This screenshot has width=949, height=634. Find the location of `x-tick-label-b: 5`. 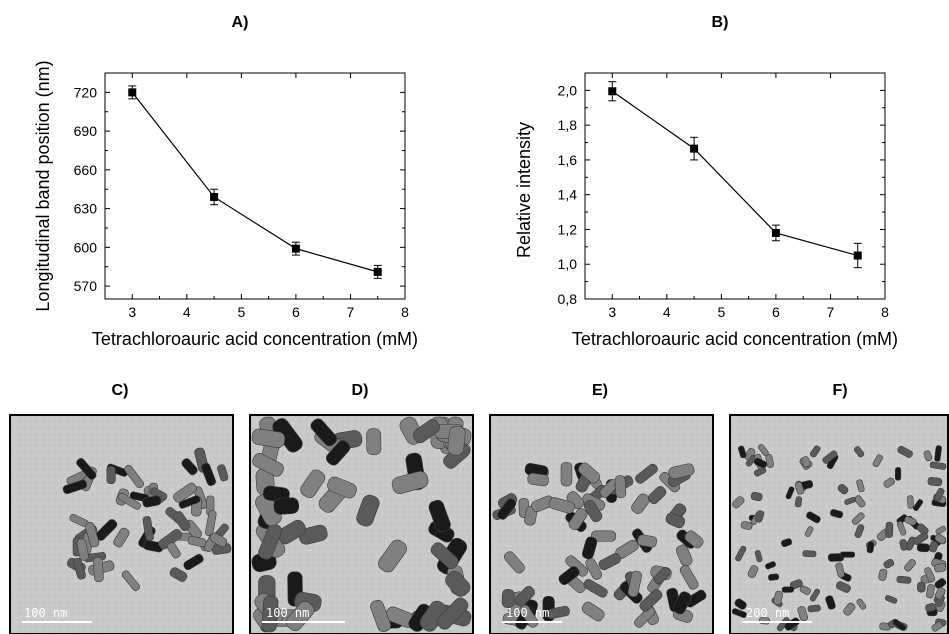

x-tick-label-b: 5 is located at coordinates (721, 312).